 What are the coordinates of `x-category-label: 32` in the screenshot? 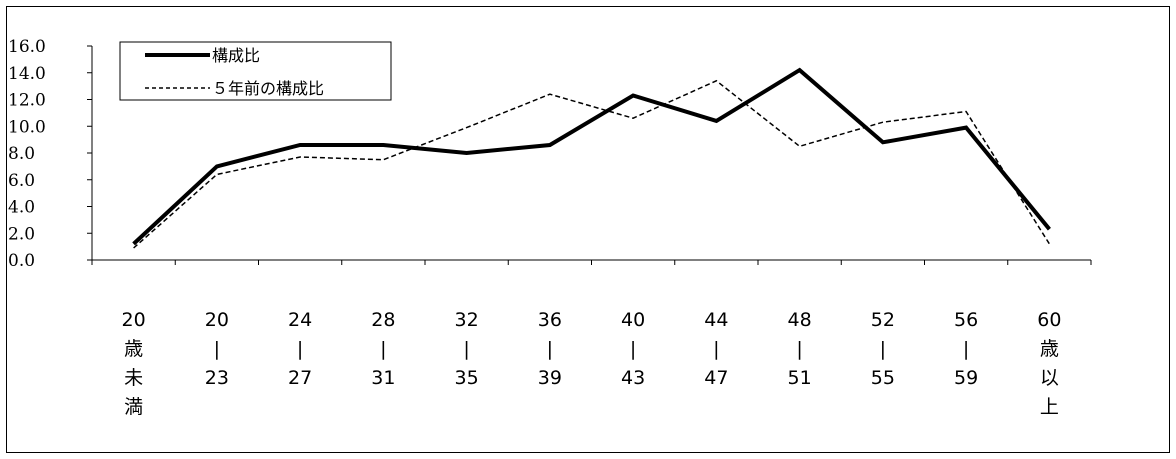 It's located at (467, 320).